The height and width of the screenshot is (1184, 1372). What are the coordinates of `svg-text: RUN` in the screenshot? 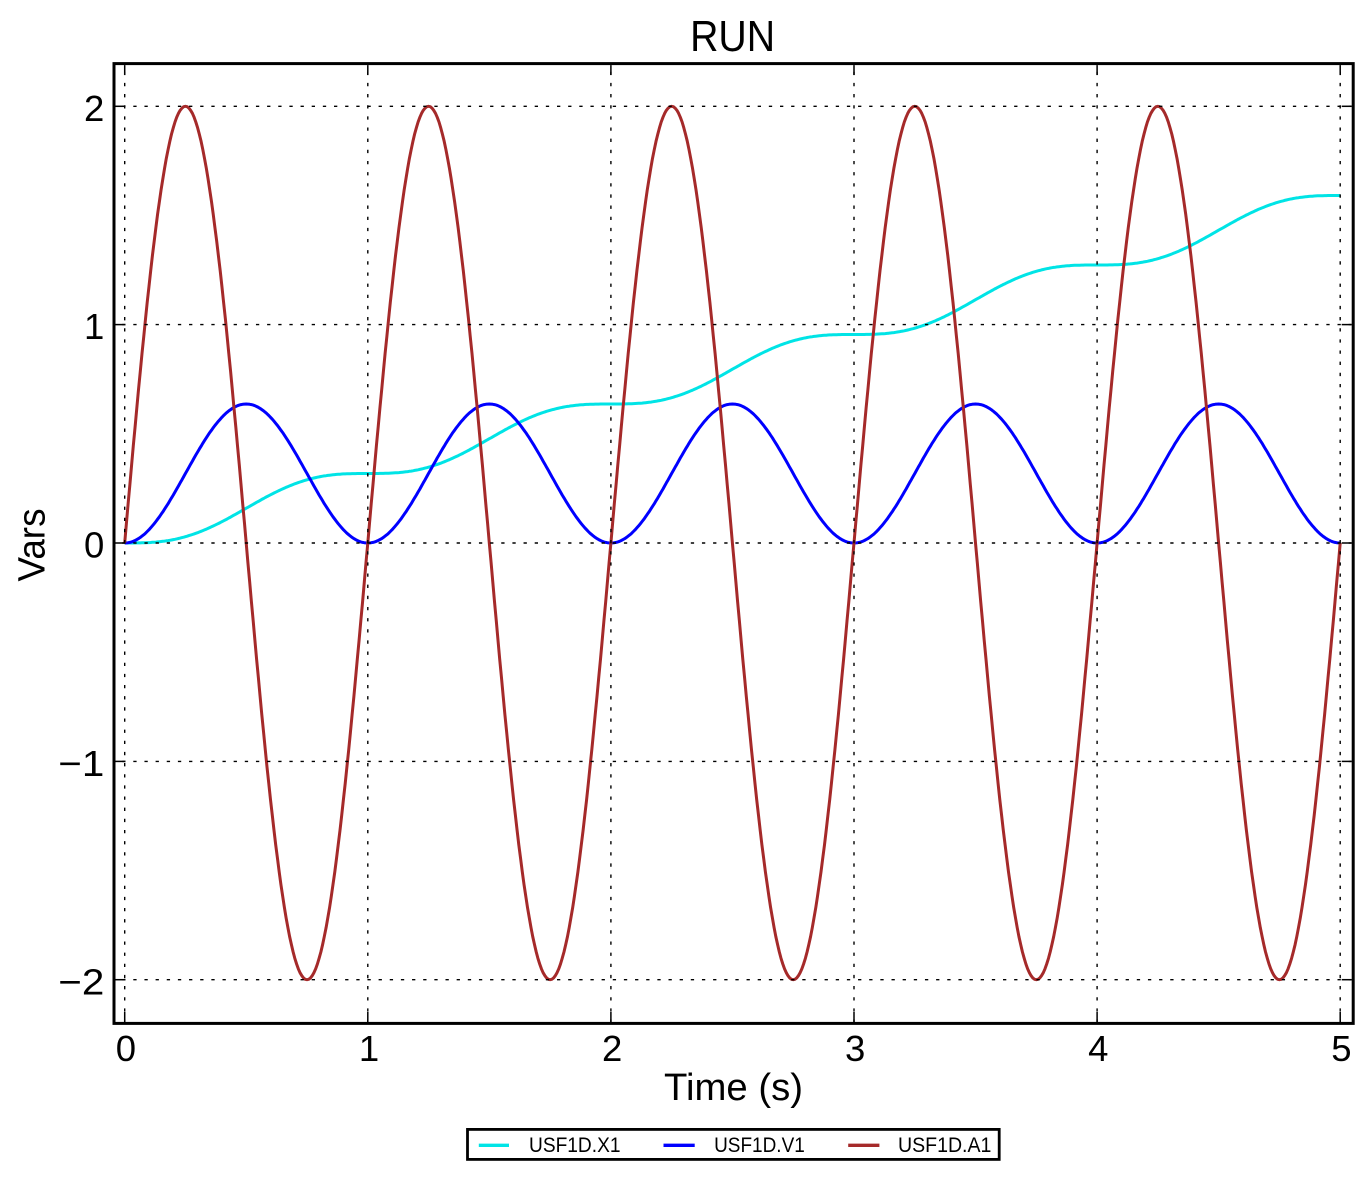 It's located at (732, 37).